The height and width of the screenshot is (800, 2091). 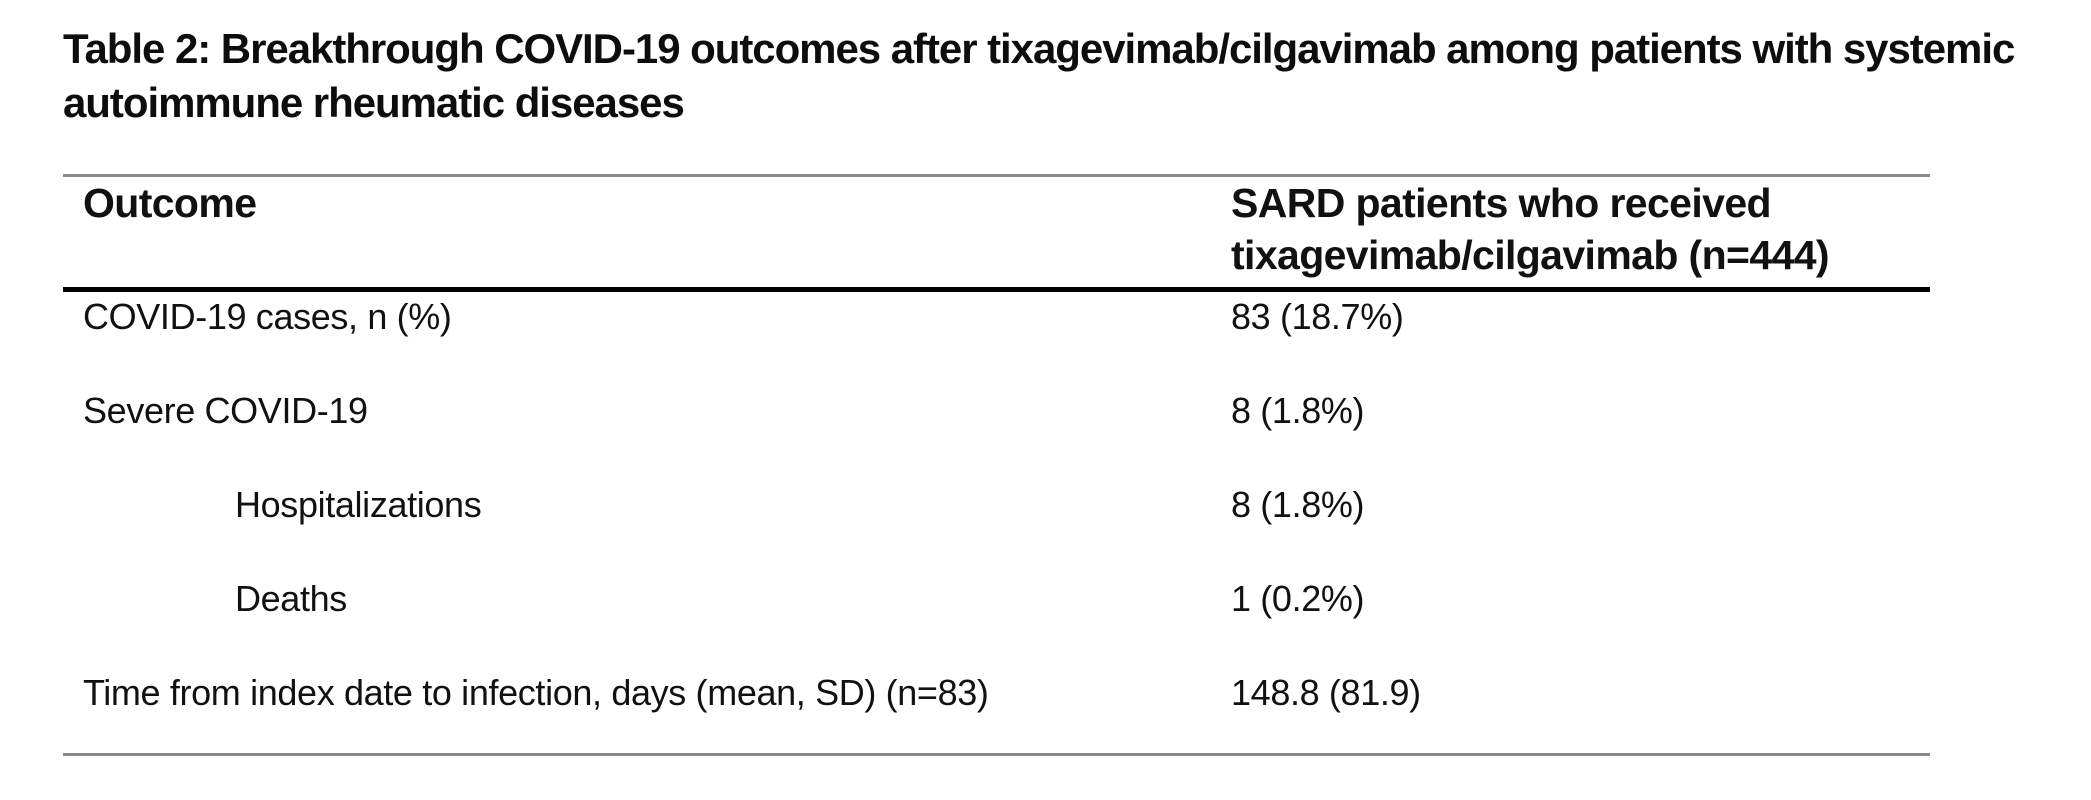 What do you see at coordinates (374, 102) in the screenshot?
I see `table-title-line-2: autoimmune rheumatic diseases` at bounding box center [374, 102].